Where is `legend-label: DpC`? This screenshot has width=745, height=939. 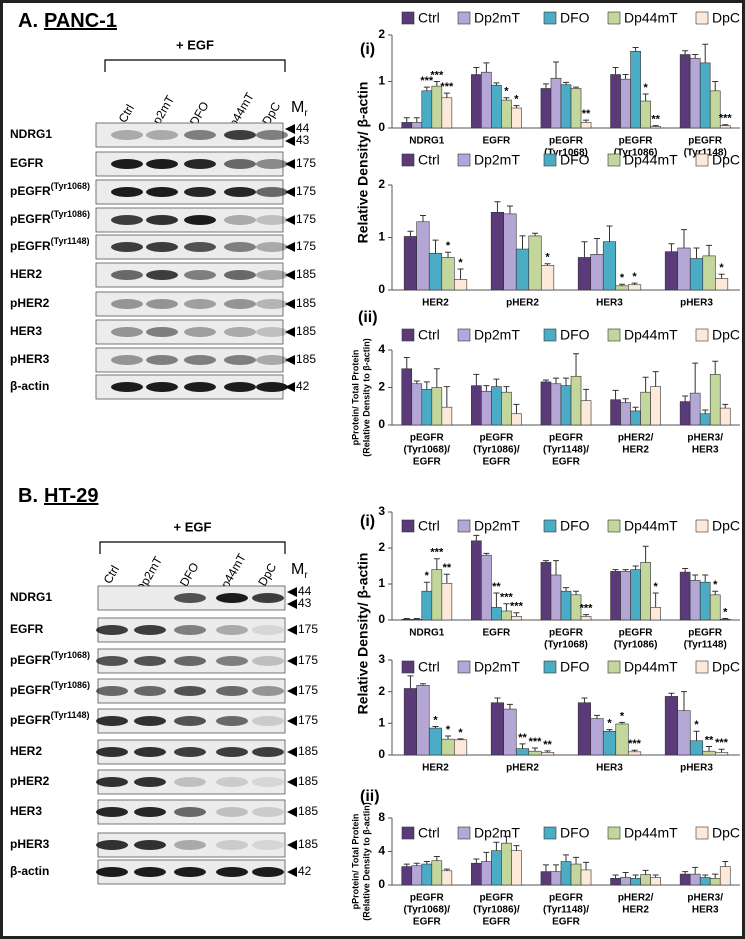
legend-label: DpC is located at coordinates (726, 160).